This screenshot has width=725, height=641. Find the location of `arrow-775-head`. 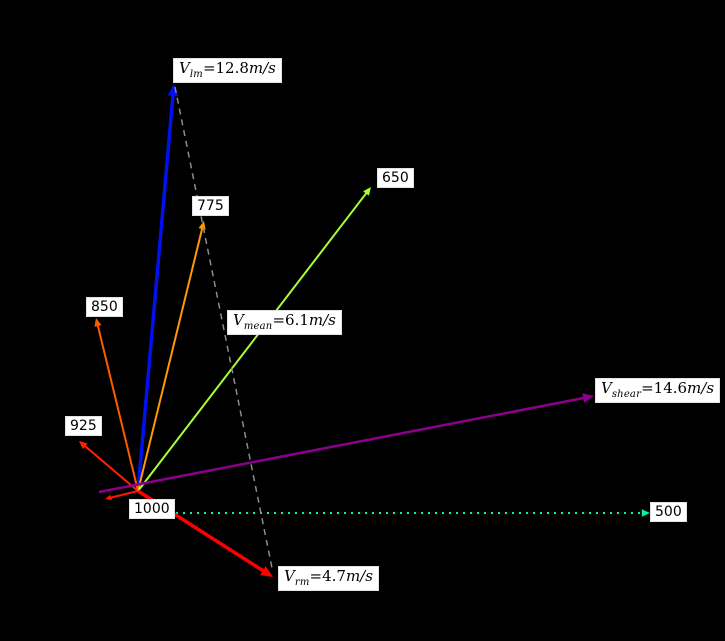

arrow-775-head is located at coordinates (202, 225).